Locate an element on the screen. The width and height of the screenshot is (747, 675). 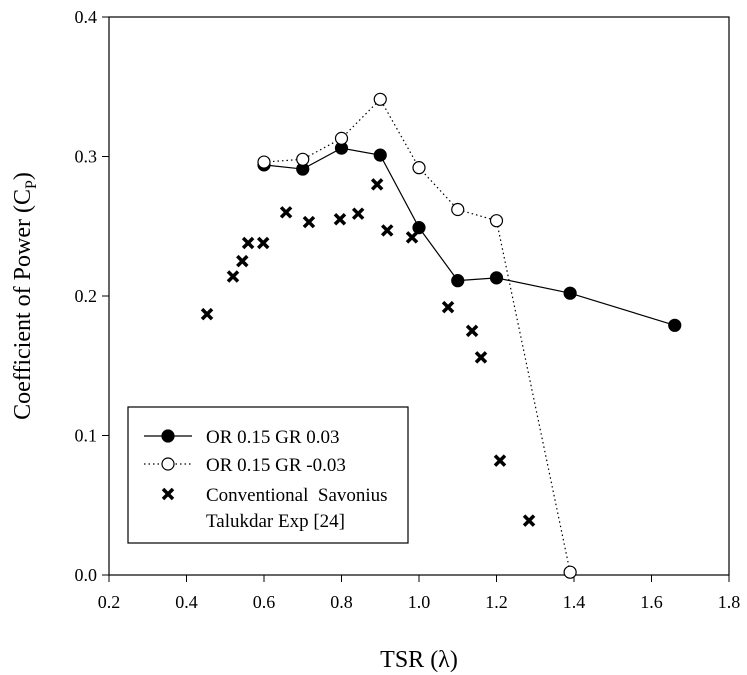
x-tick-label: 0.2 is located at coordinates (109, 602).